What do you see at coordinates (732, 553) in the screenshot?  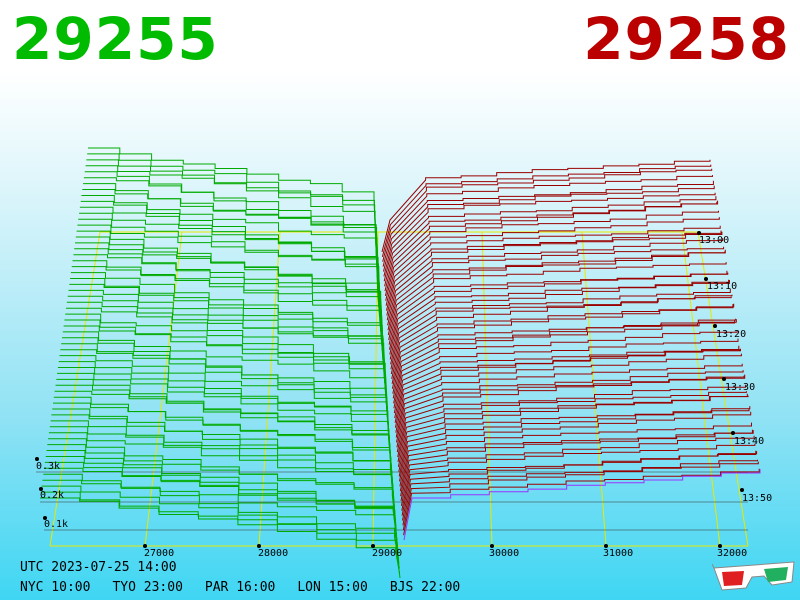 I see `price-tick-32000: 32000` at bounding box center [732, 553].